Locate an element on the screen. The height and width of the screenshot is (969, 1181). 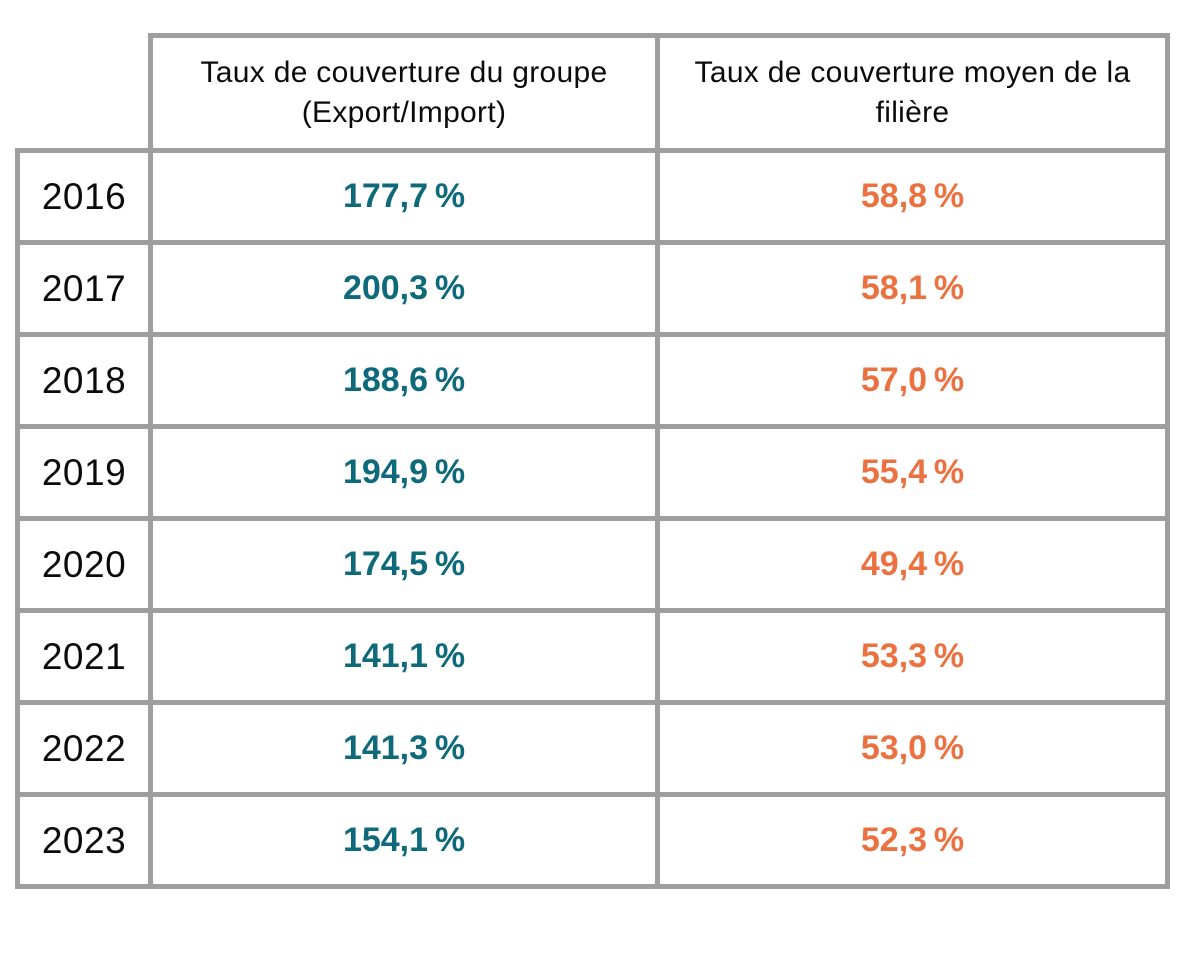
year-label: 2016 is located at coordinates (84, 196).